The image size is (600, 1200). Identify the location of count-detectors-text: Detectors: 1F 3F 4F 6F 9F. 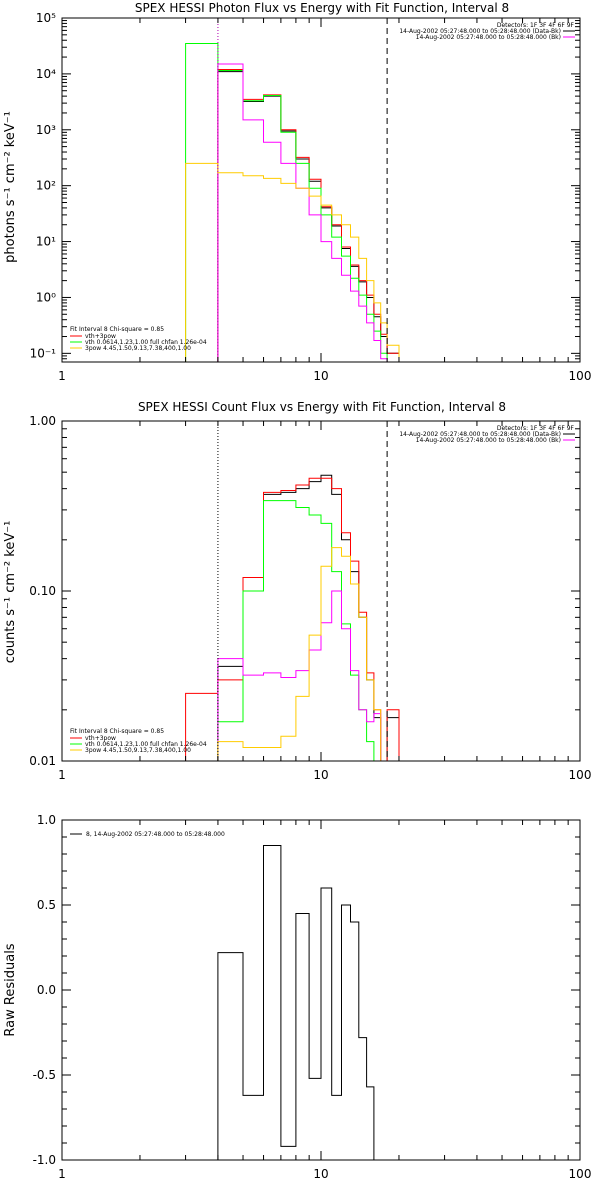
(536, 428).